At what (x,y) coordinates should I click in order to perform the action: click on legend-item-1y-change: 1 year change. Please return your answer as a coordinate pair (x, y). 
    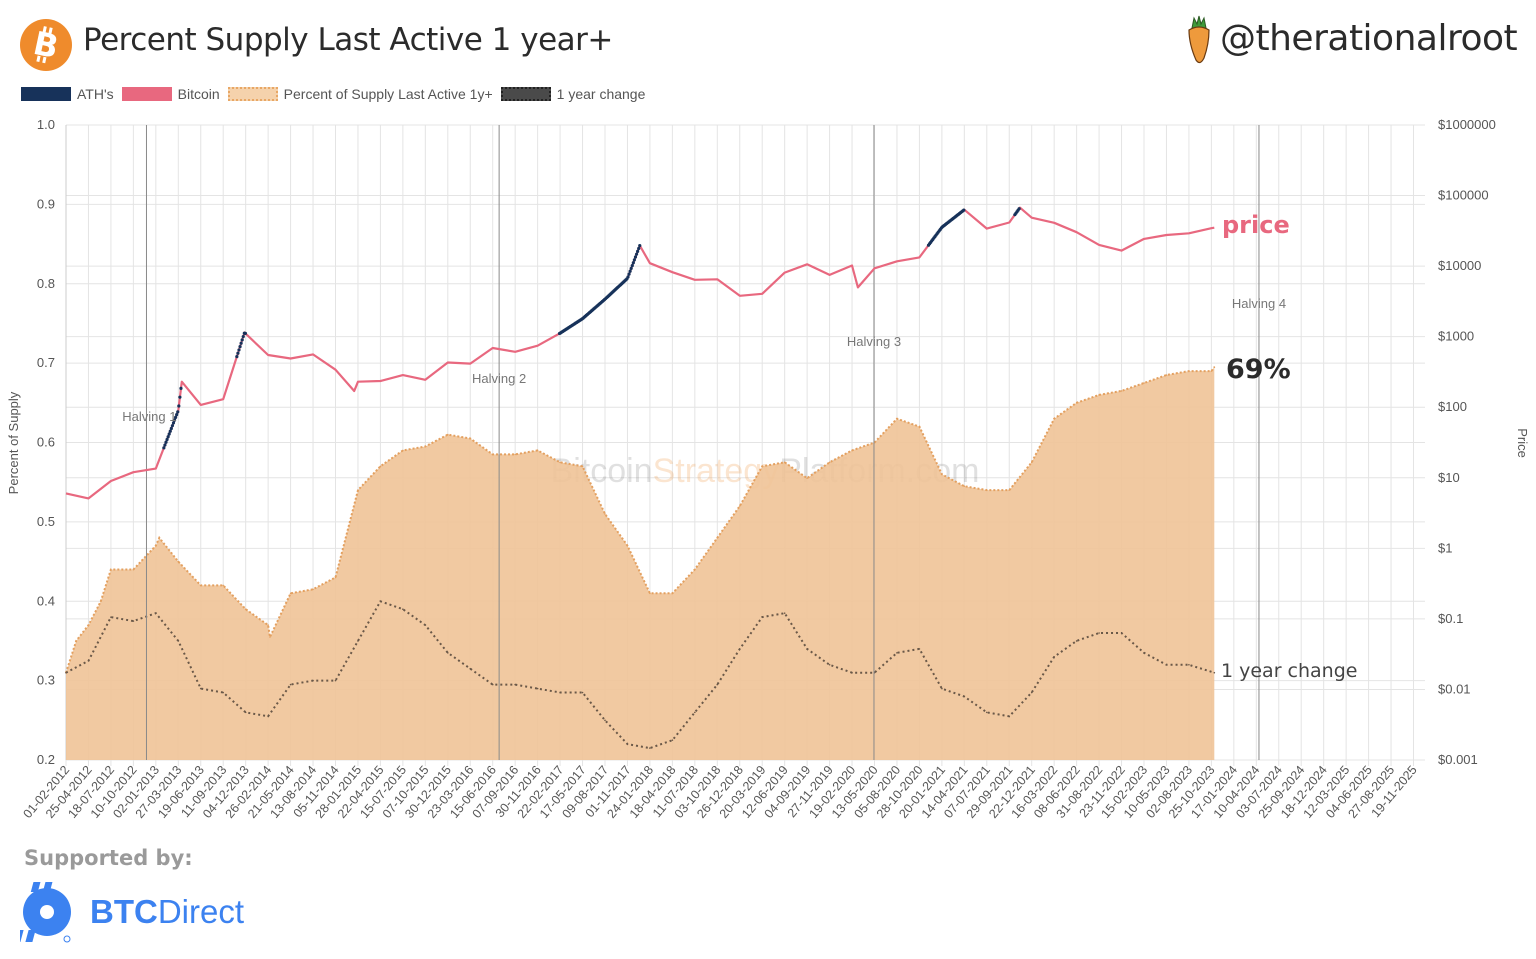
    Looking at the image, I should click on (573, 94).